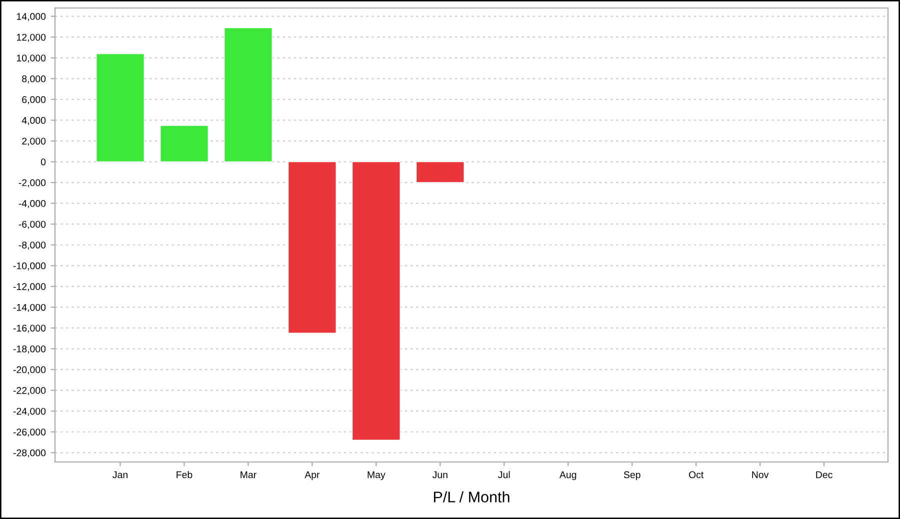 The width and height of the screenshot is (900, 519). What do you see at coordinates (43, 162) in the screenshot?
I see `y-tick-label: 0` at bounding box center [43, 162].